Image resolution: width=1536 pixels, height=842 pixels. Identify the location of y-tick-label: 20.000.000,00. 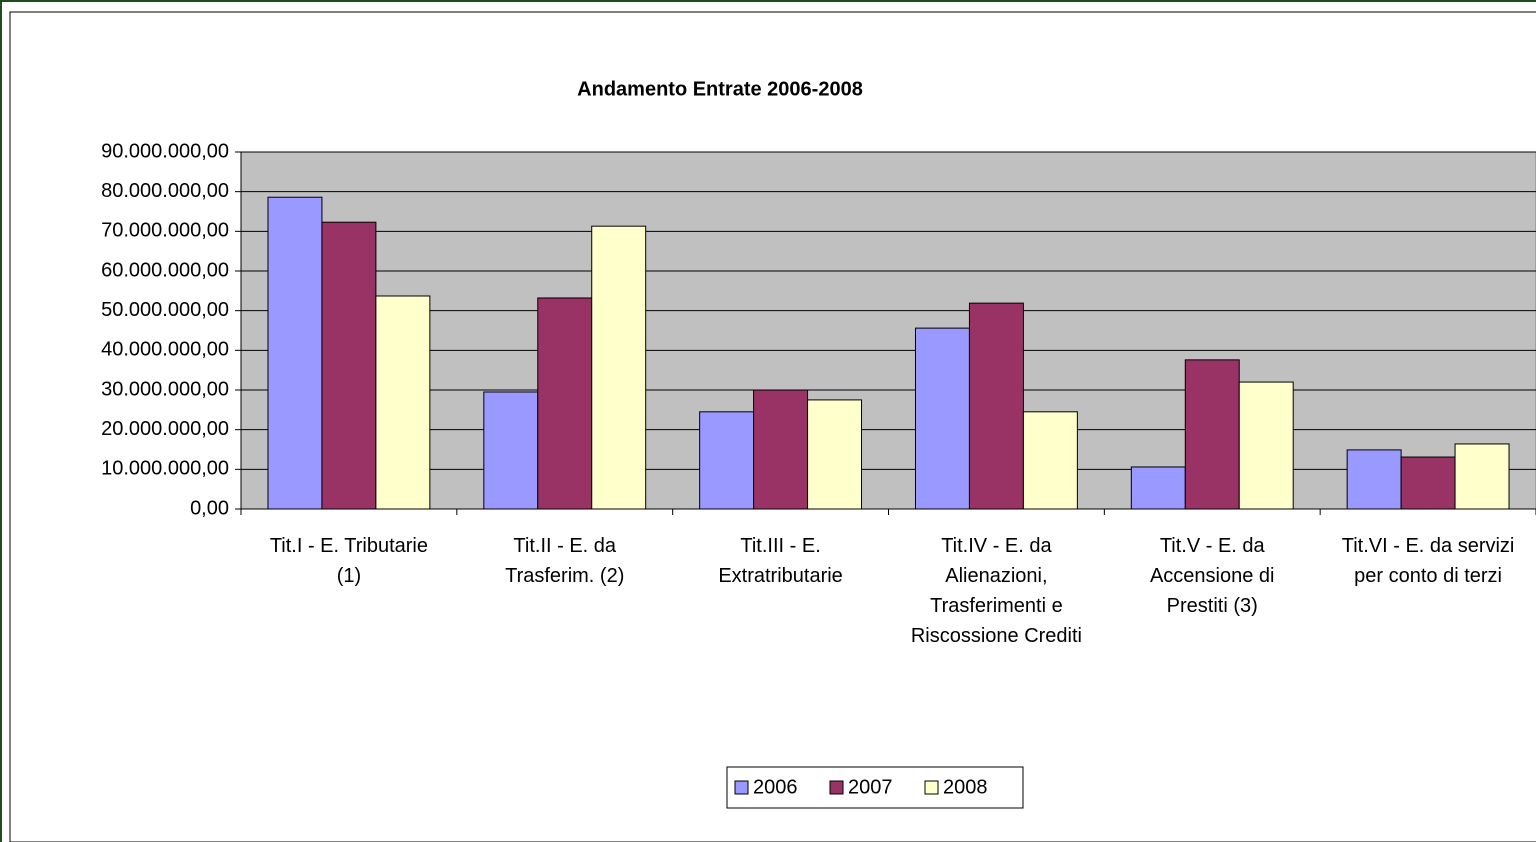
(165, 429).